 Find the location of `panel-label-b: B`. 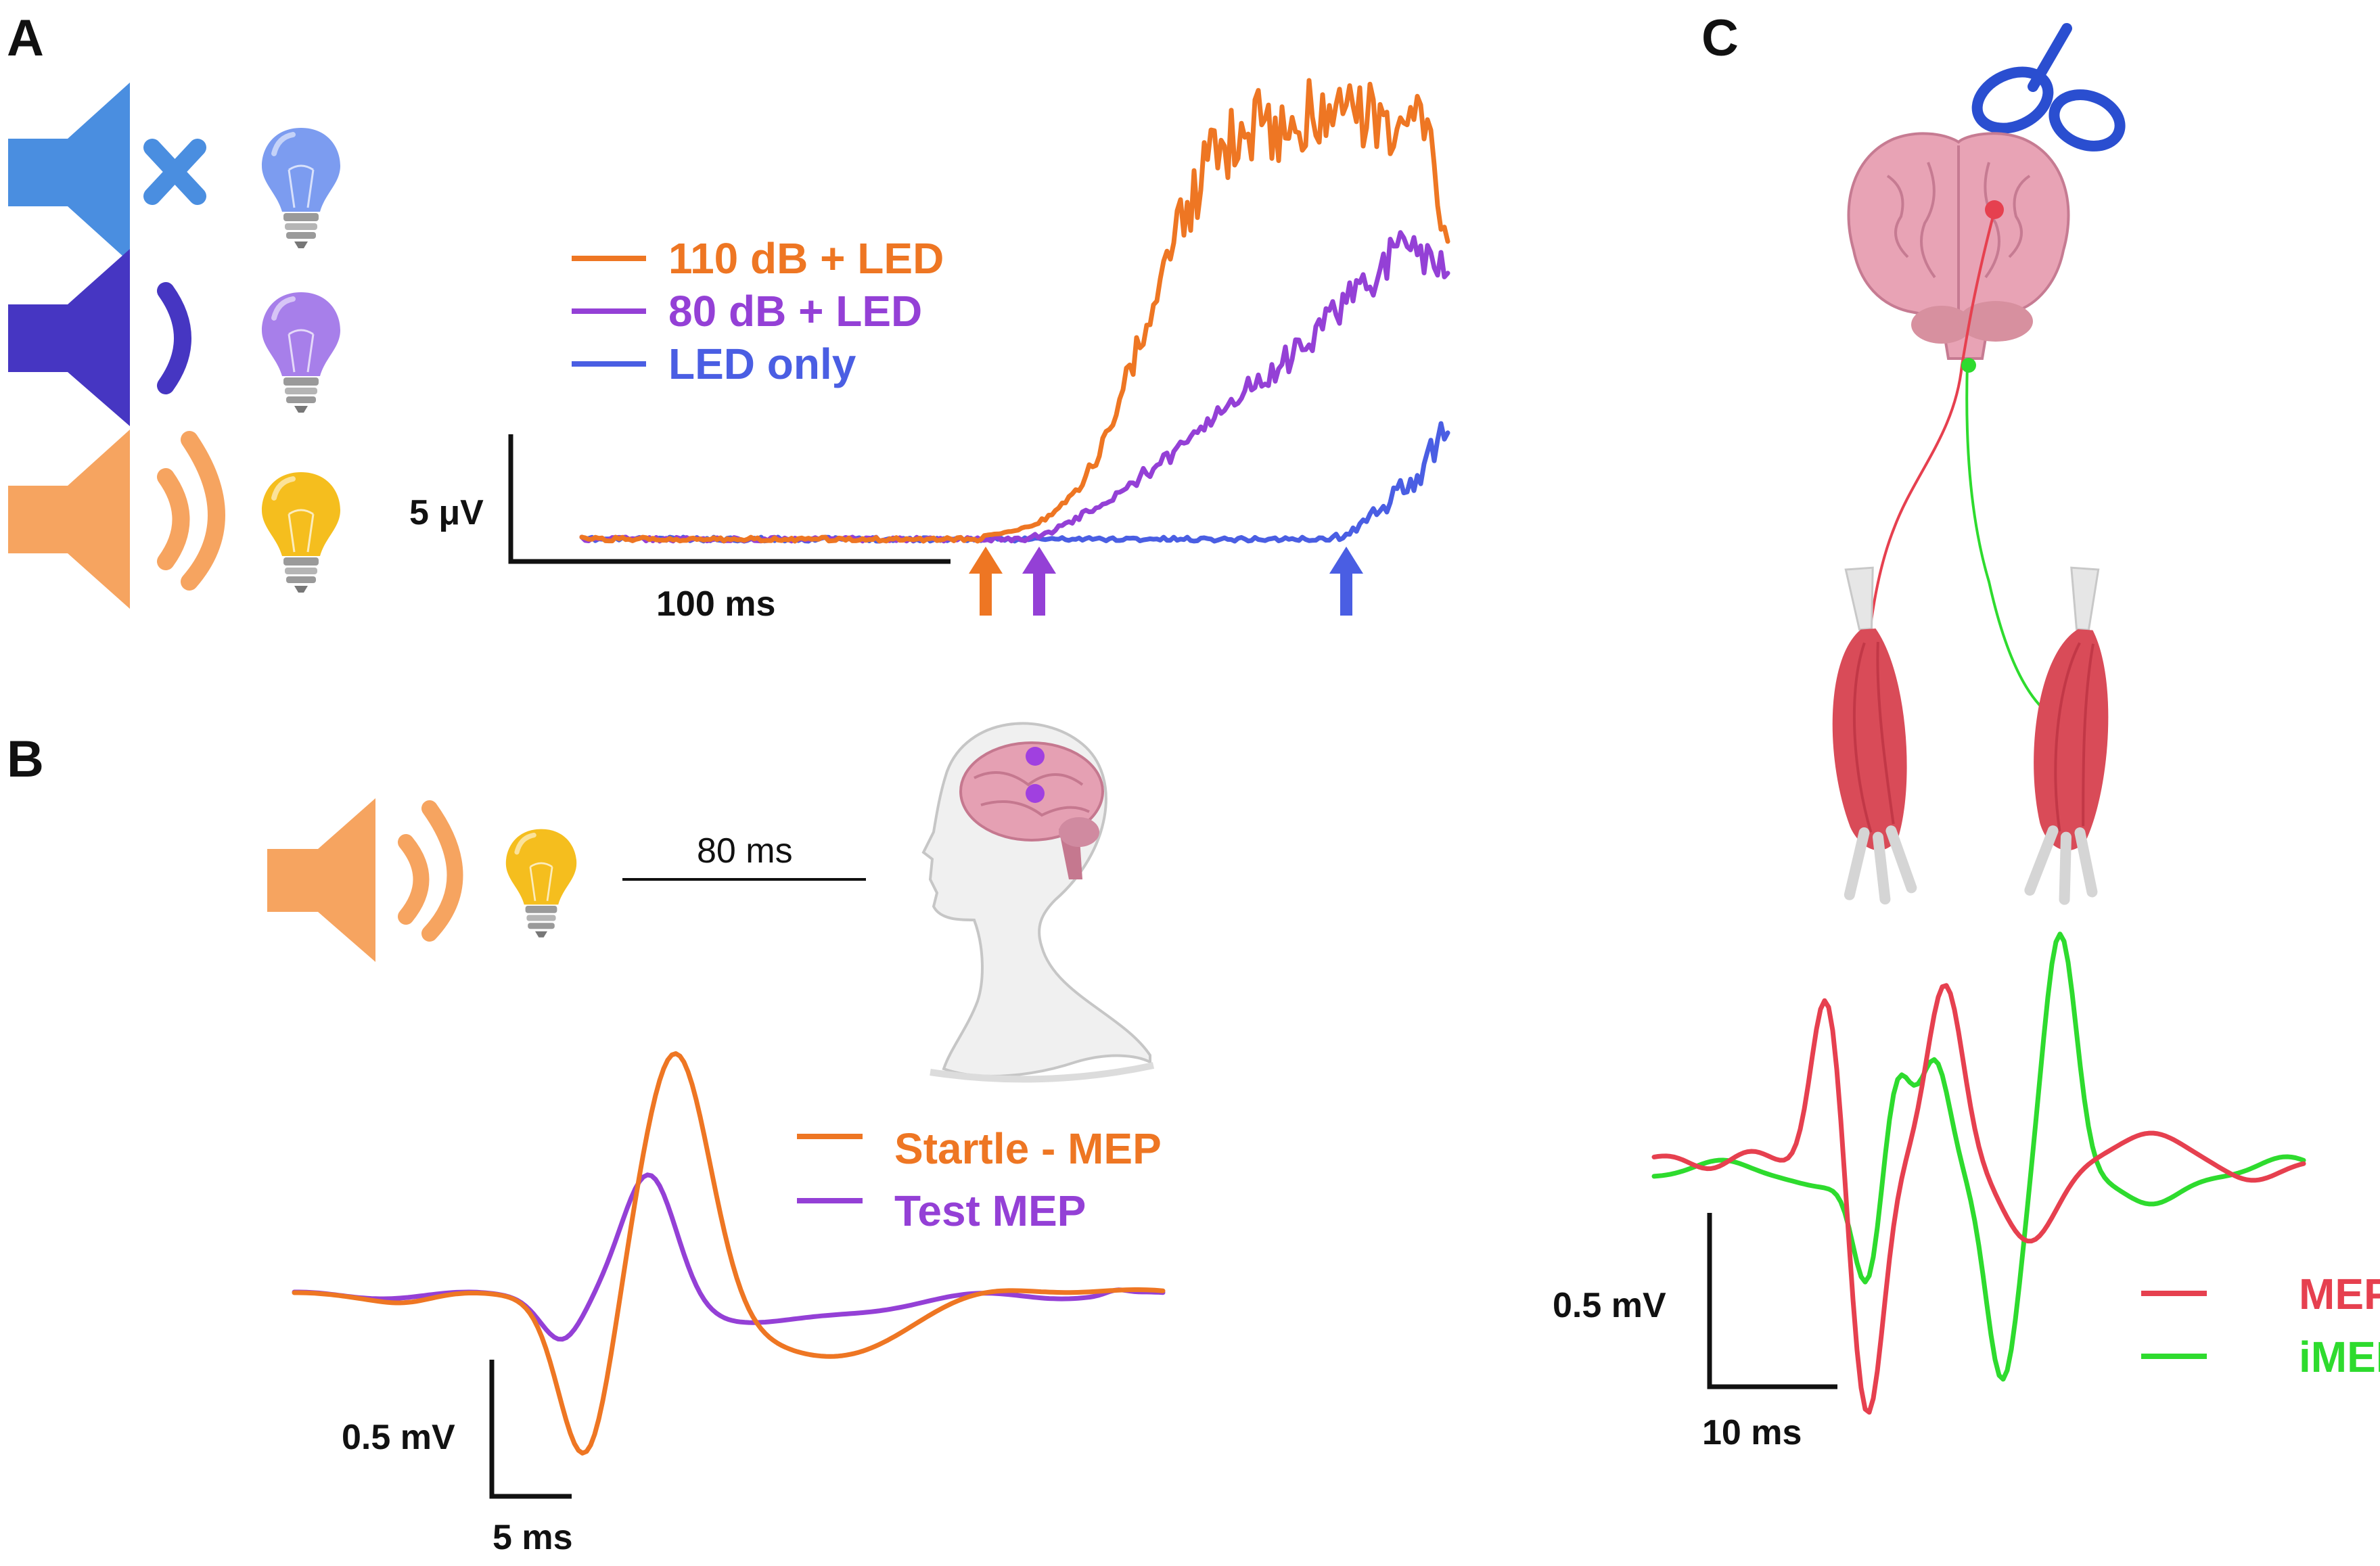

panel-label-b: B is located at coordinates (25, 759).